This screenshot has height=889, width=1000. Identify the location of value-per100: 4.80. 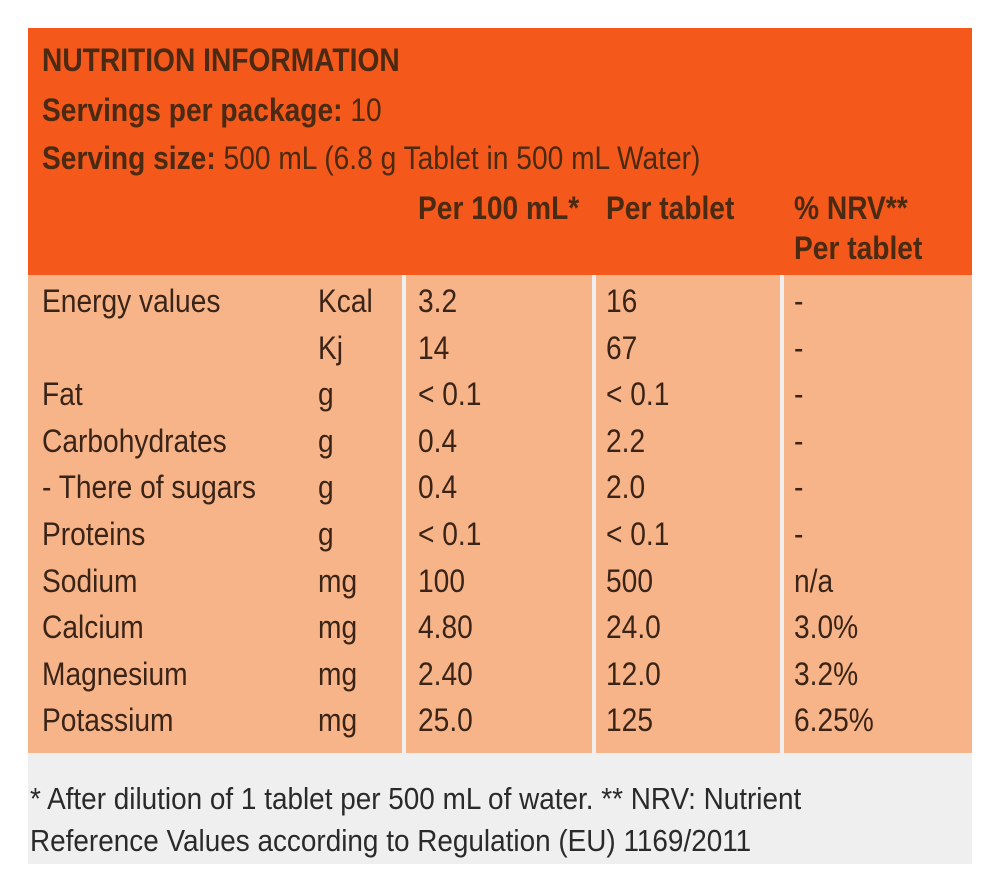
(445, 627).